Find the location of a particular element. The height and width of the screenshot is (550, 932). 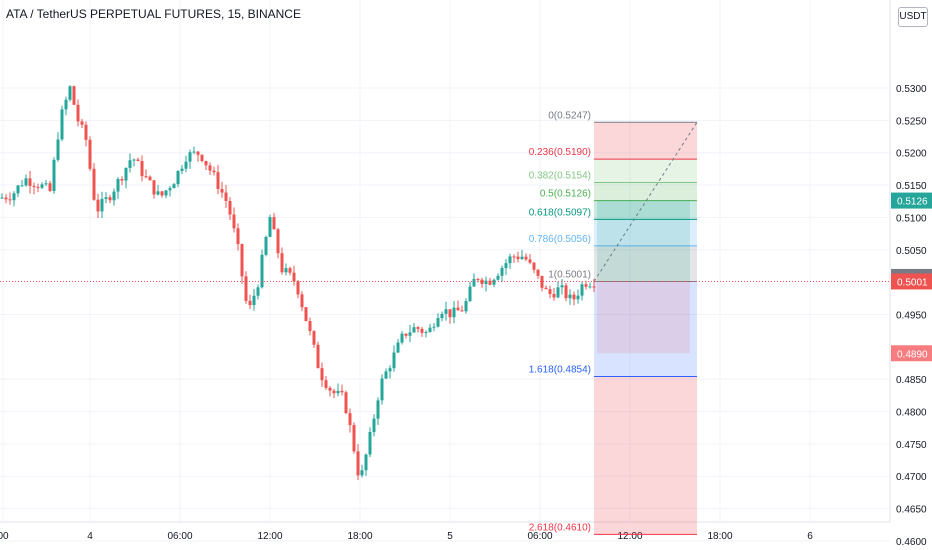

position-target-zone is located at coordinates (643, 241).